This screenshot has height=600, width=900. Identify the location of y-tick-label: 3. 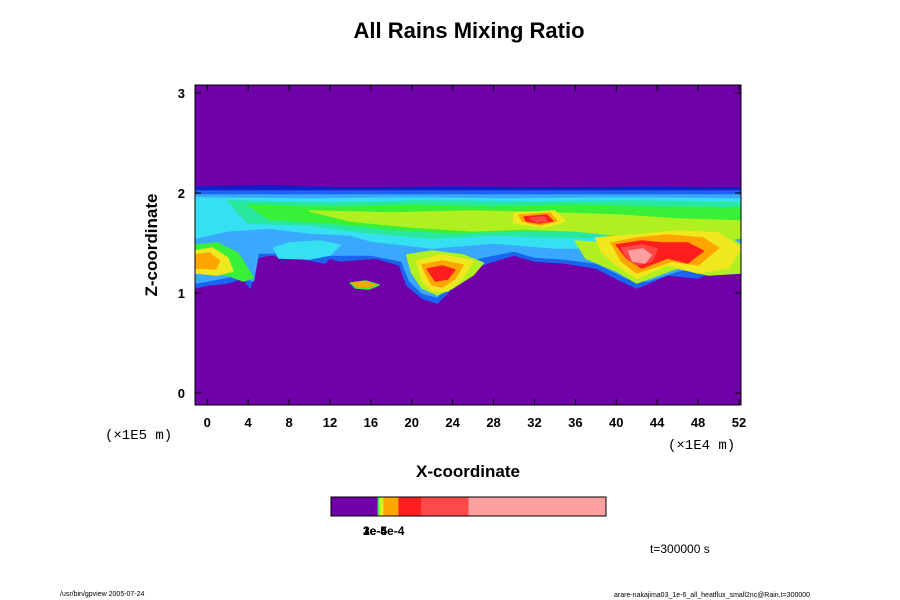
(181, 93).